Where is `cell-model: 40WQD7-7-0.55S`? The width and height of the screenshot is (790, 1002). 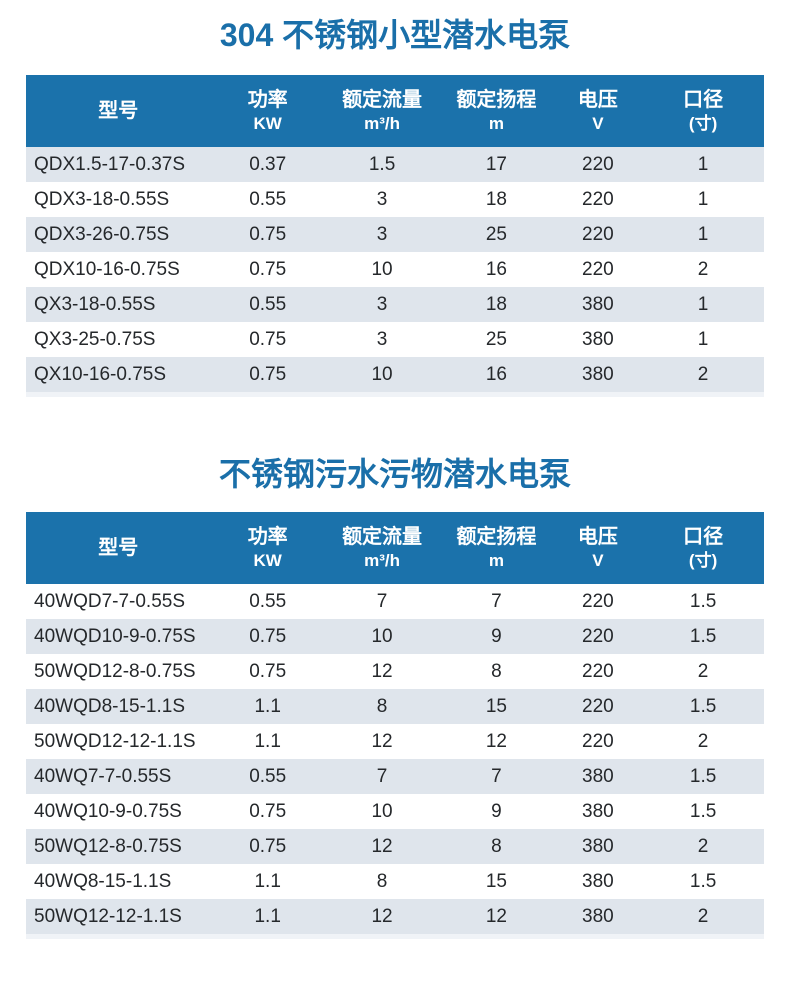
cell-model: 40WQD7-7-0.55S is located at coordinates (110, 601).